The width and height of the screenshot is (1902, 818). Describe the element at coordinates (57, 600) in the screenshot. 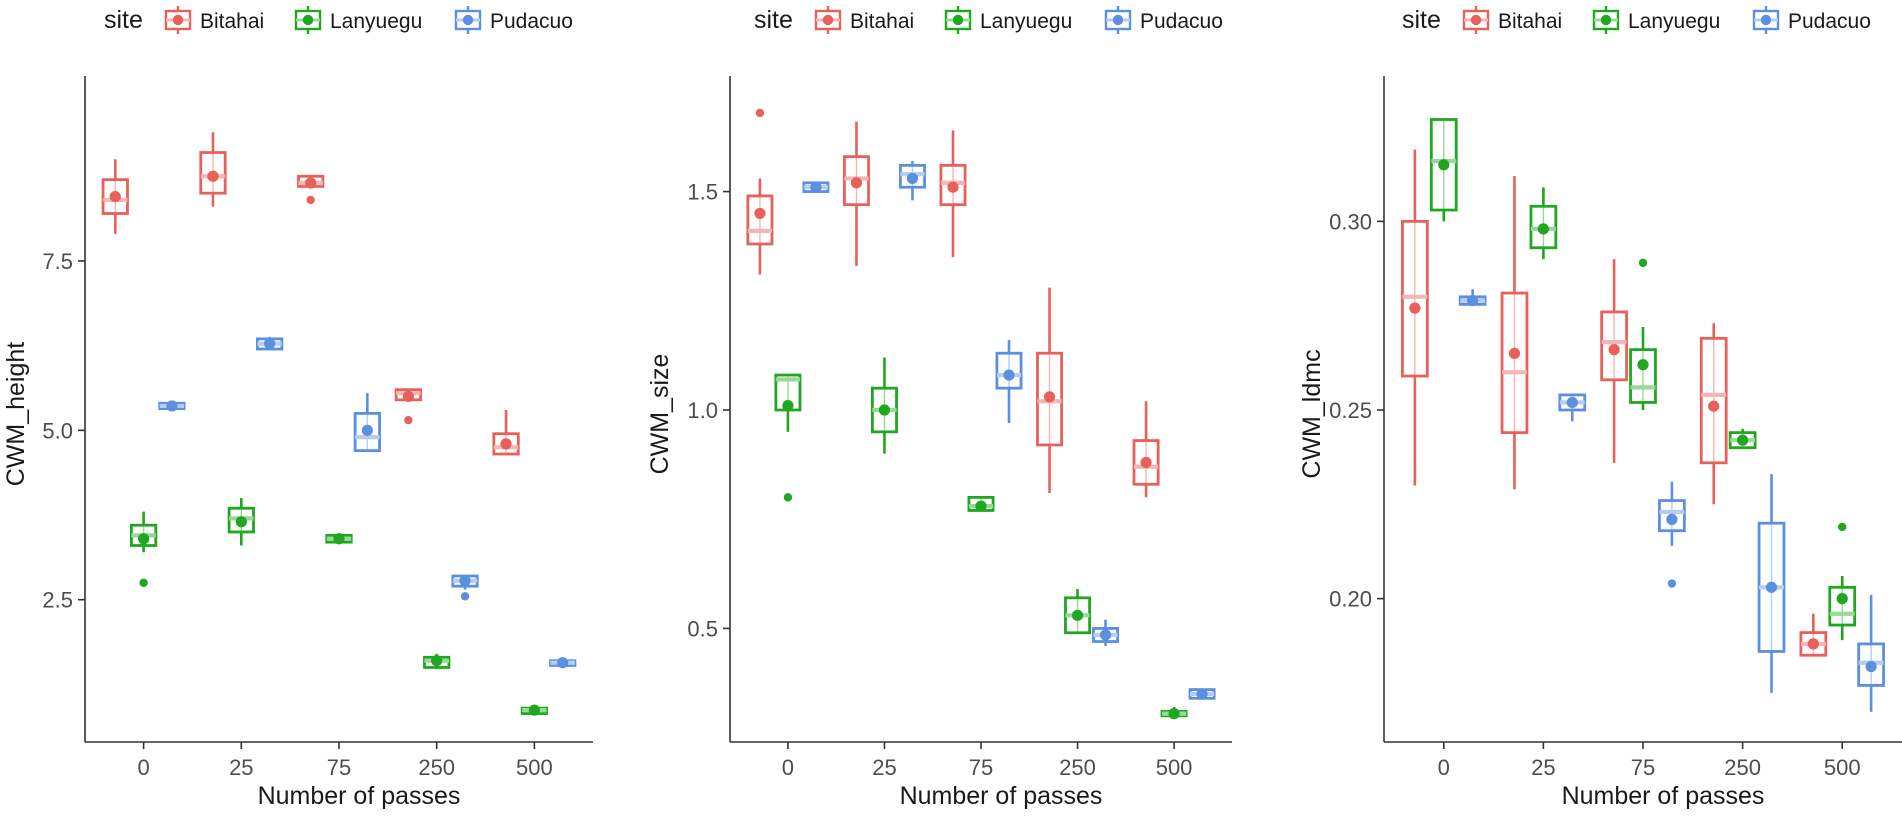

I see `y-tick-label: 2.5` at that location.